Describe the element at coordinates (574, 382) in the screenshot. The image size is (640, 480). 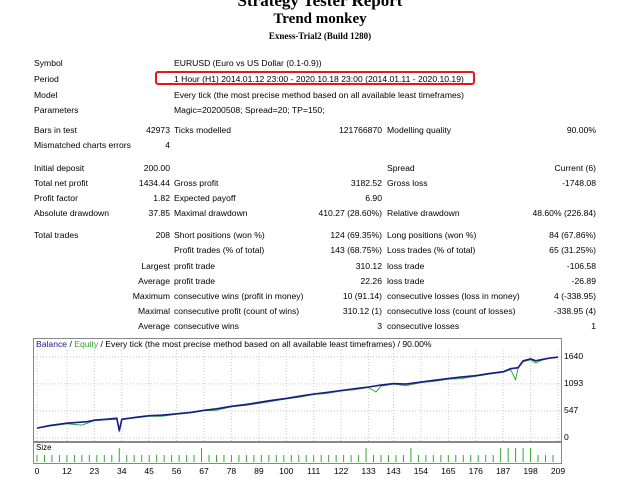
I see `y-tick-label: 1093` at that location.